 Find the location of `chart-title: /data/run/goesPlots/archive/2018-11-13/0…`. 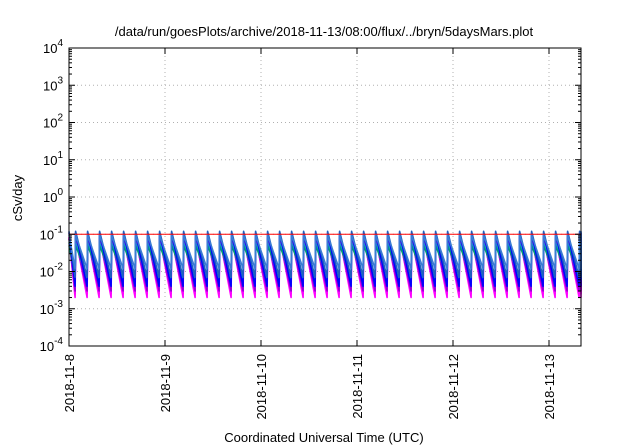

chart-title: /data/run/goesPlots/archive/2018-11-13/0… is located at coordinates (324, 31).